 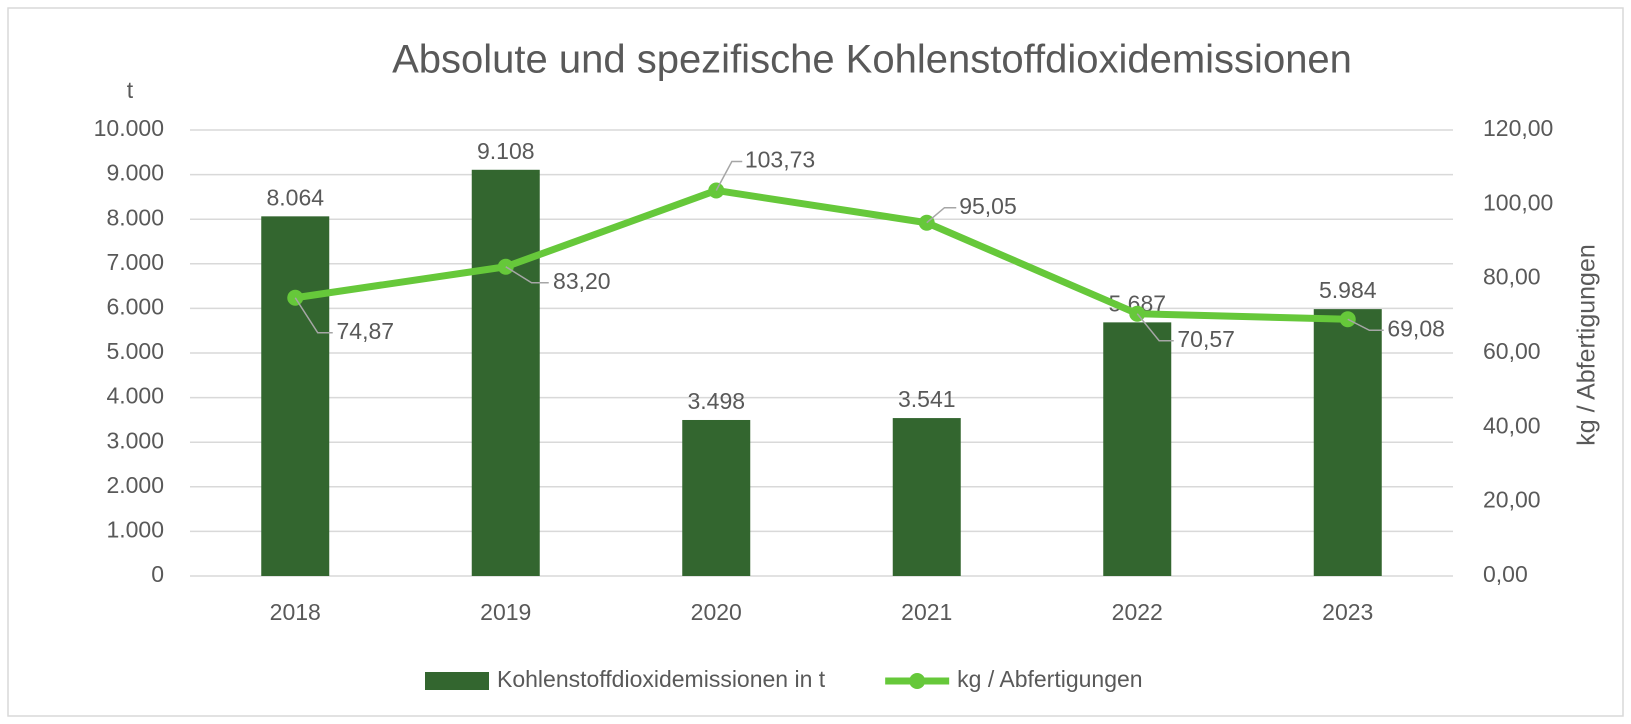 What do you see at coordinates (1049, 679) in the screenshot?
I see `legend-label: kg / Abfertigungen` at bounding box center [1049, 679].